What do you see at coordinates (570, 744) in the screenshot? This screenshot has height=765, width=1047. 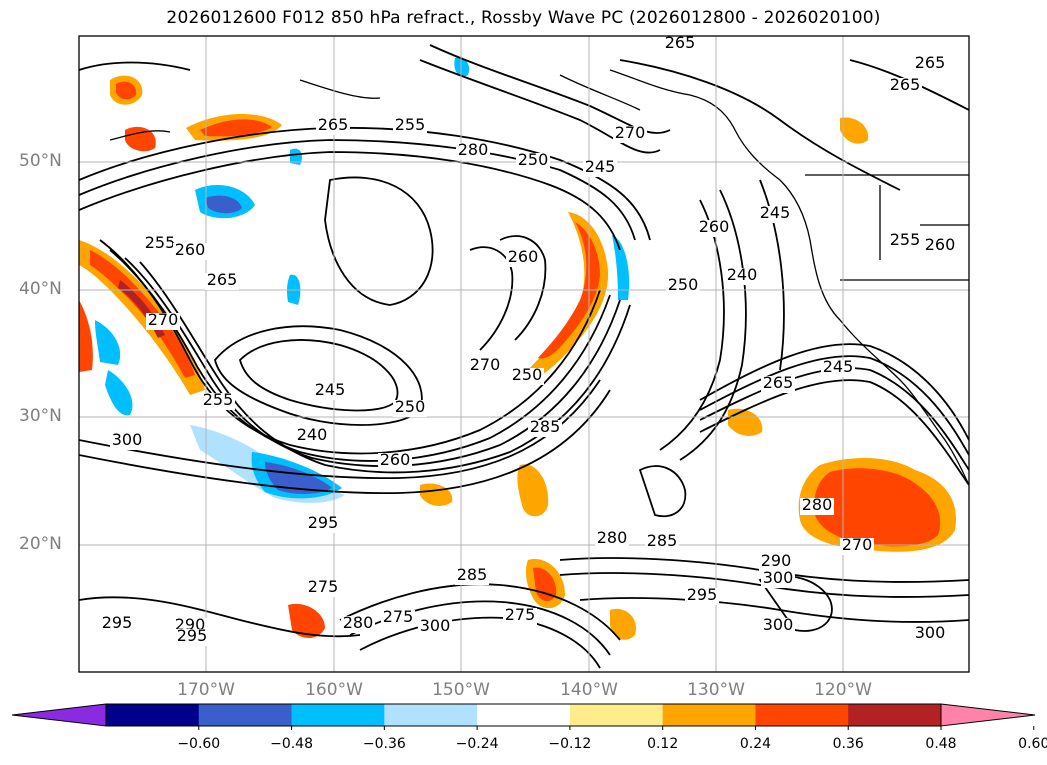 I see `colorbar-tick-label: −0.12` at bounding box center [570, 744].